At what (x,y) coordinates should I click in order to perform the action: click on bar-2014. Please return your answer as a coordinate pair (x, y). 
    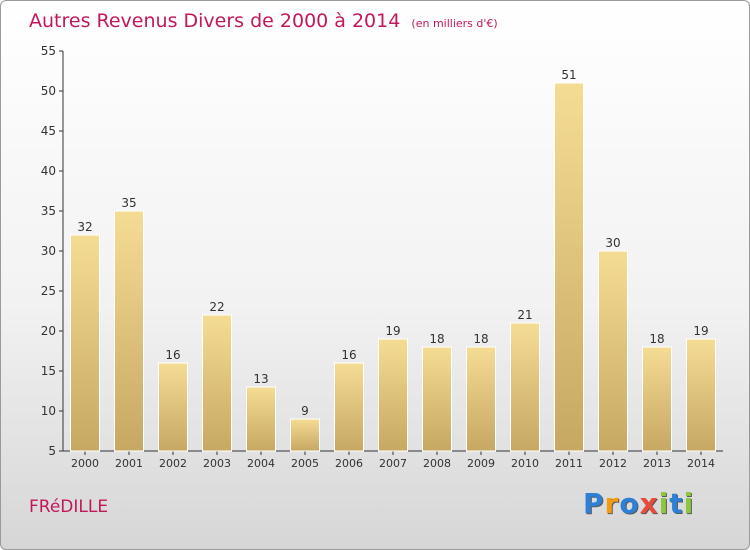
    Looking at the image, I should click on (701, 395).